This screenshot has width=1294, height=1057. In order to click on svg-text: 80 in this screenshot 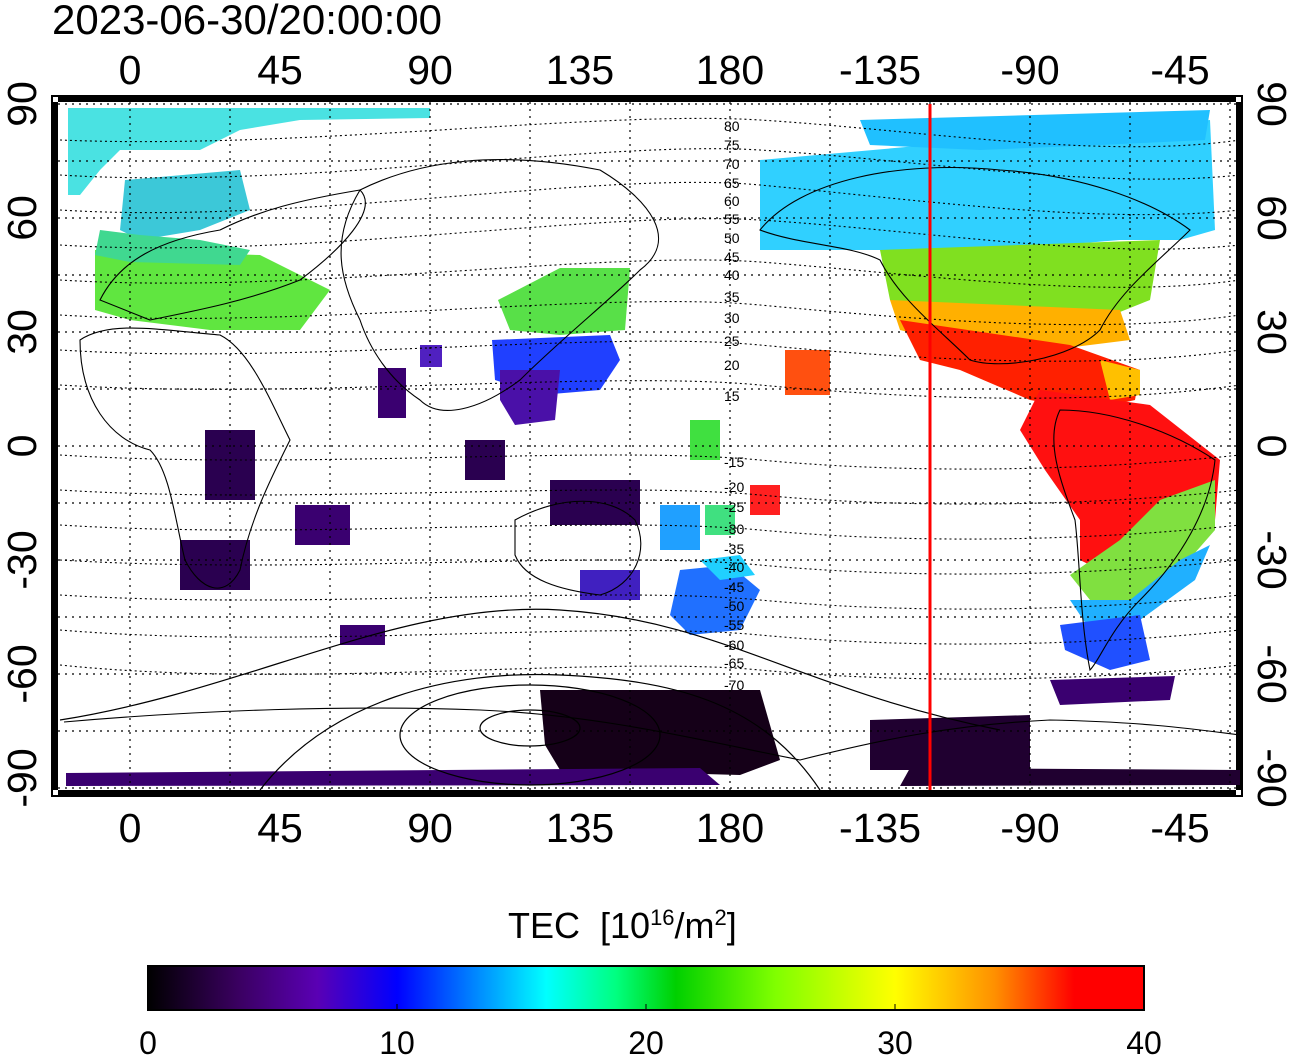, I will do `click(732, 126)`.